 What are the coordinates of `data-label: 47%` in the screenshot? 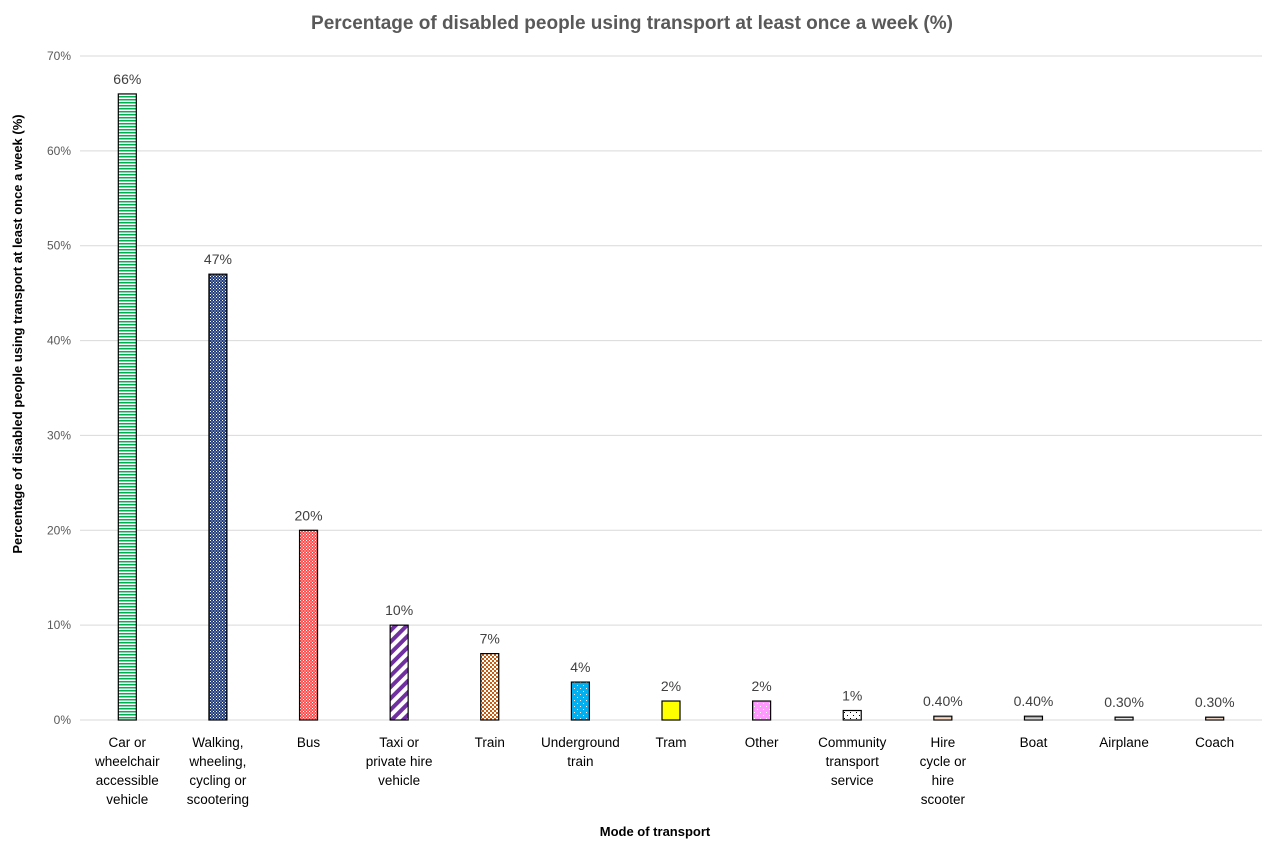 It's located at (218, 259).